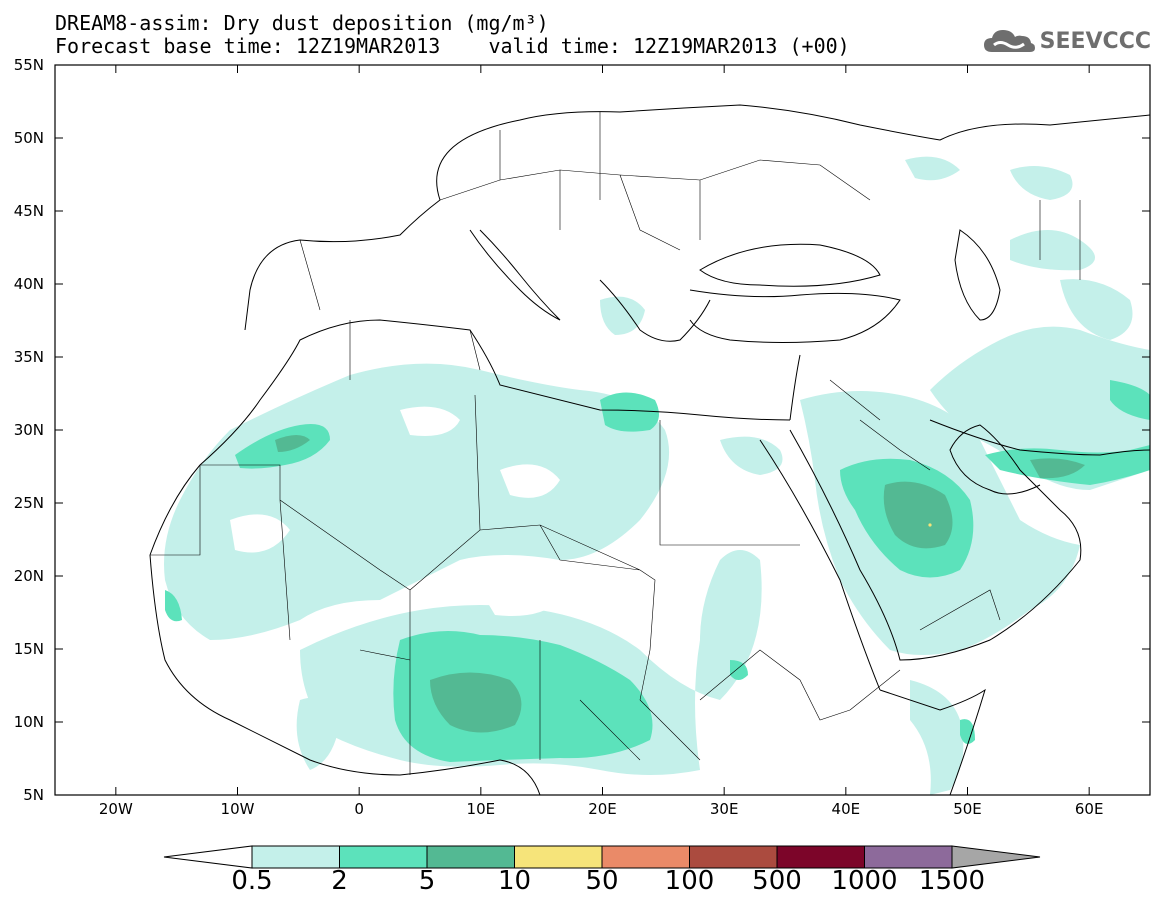  What do you see at coordinates (359, 809) in the screenshot?
I see `lon-tick-label: 0` at bounding box center [359, 809].